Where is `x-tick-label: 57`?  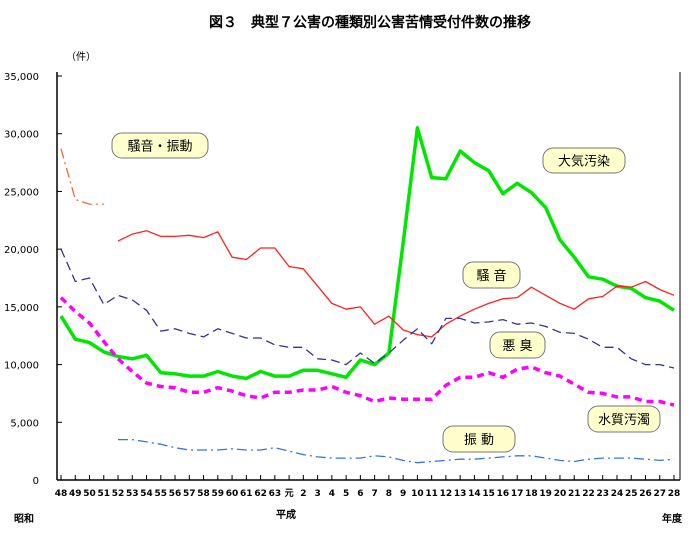
x-tick-label: 57 is located at coordinates (189, 494).